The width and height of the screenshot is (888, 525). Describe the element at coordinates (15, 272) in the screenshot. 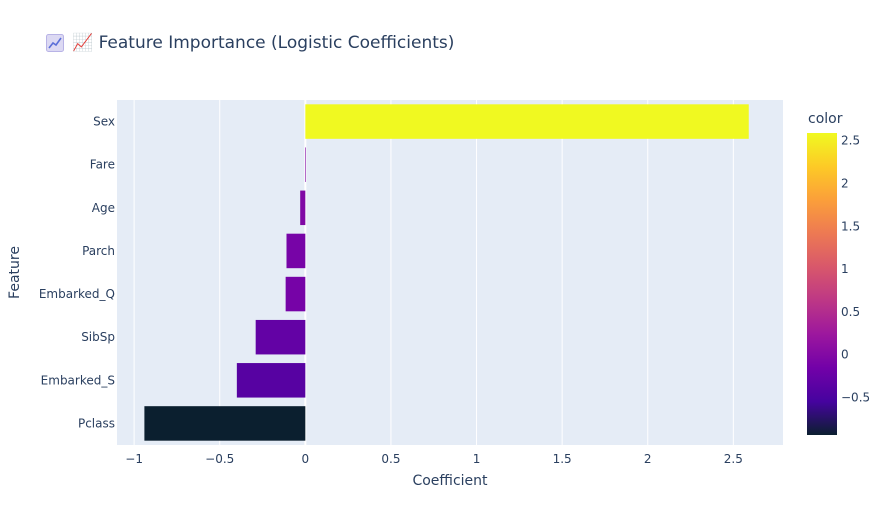

I see `y-axis-label: Feature` at that location.